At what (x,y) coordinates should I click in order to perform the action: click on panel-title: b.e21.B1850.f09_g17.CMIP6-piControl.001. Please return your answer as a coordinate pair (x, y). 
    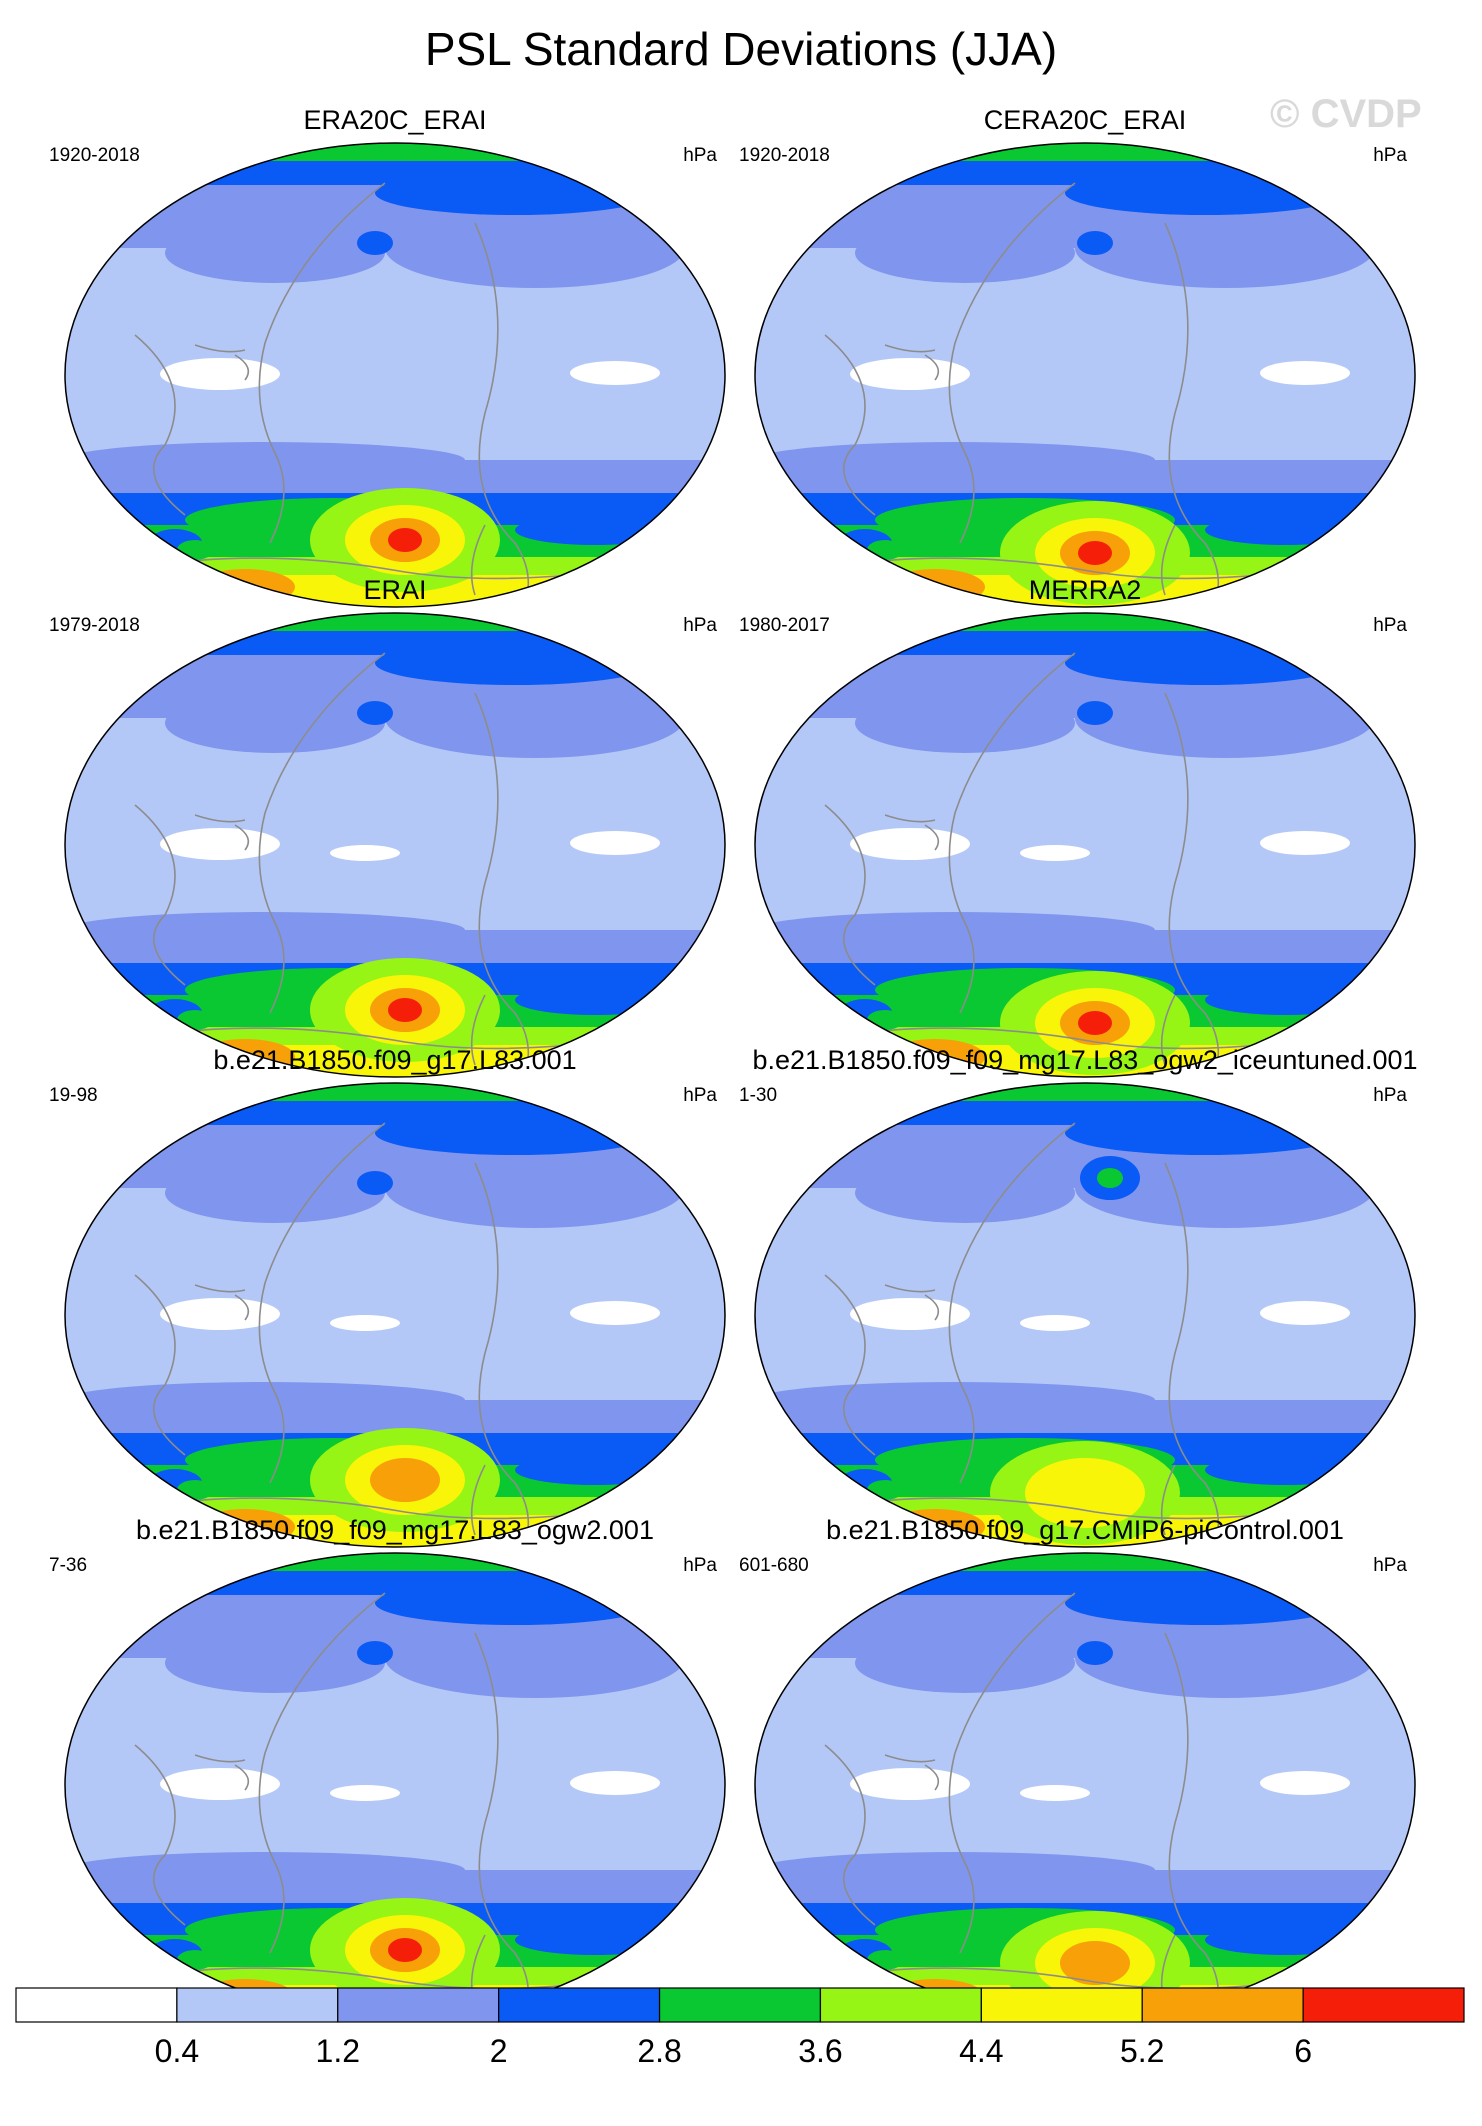
    Looking at the image, I should click on (1085, 1530).